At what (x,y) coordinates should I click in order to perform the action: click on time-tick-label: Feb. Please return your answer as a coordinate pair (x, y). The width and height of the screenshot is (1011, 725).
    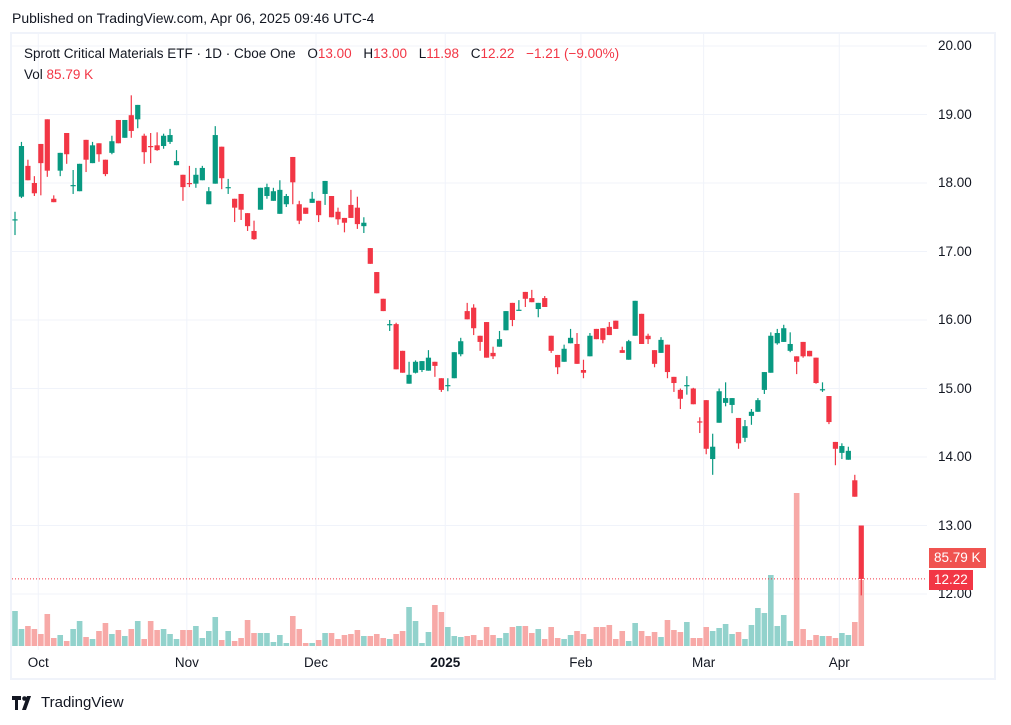
    Looking at the image, I should click on (581, 662).